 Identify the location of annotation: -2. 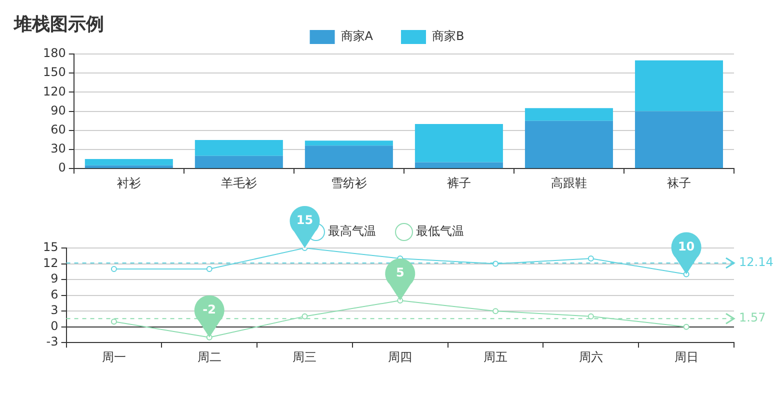
(209, 309).